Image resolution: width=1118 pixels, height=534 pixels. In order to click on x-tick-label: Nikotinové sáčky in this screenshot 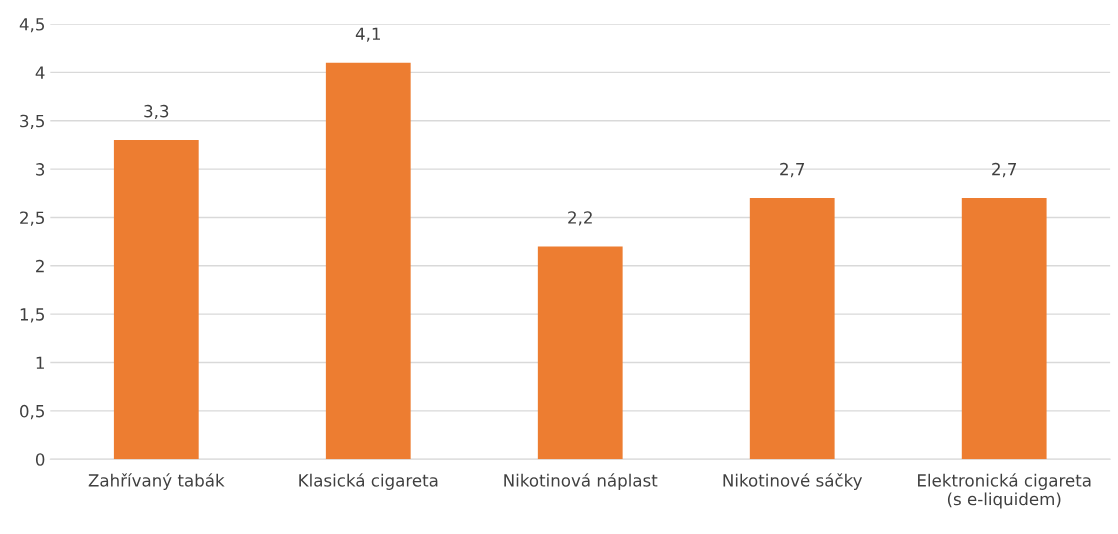, I will do `click(793, 481)`.